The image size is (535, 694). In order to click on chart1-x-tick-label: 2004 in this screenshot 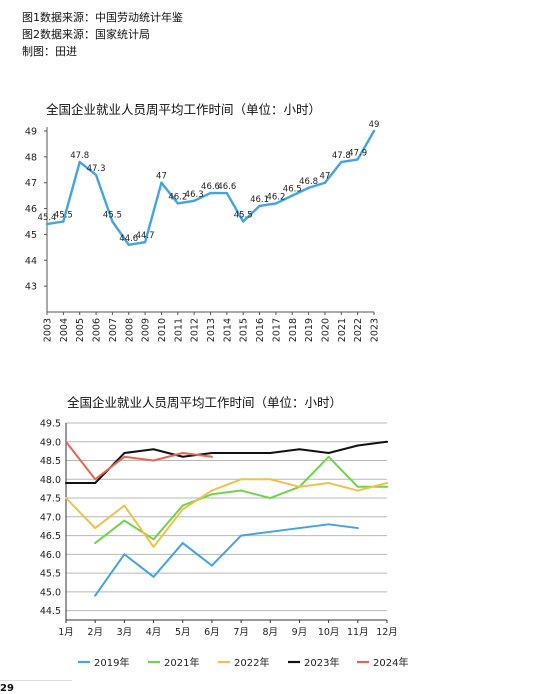, I will do `click(64, 330)`.